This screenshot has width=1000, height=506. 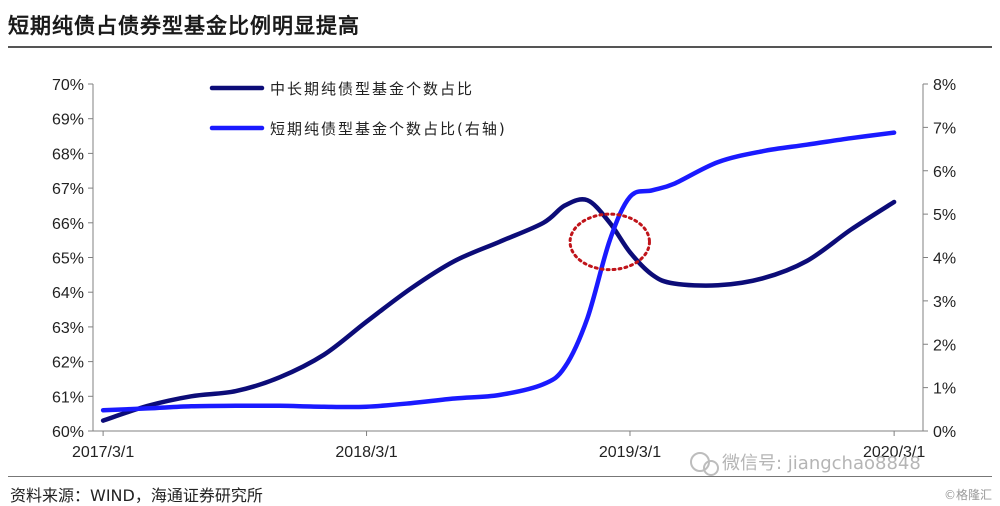 What do you see at coordinates (944, 172) in the screenshot?
I see `right-tick-label: 6%` at bounding box center [944, 172].